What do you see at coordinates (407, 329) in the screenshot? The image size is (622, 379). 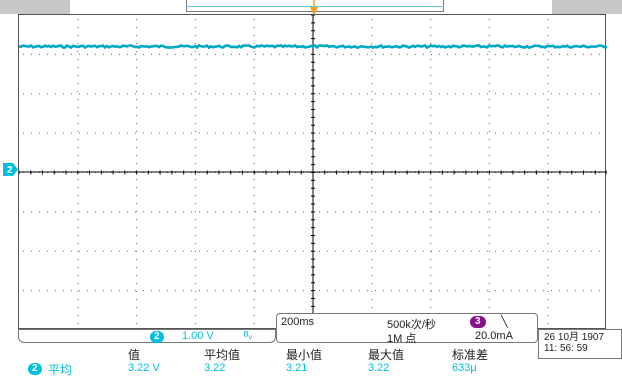 I see `acquisition-panel: 200ms 500k次/秒 1M 点 3 ╲ 20.0mA` at bounding box center [407, 329].